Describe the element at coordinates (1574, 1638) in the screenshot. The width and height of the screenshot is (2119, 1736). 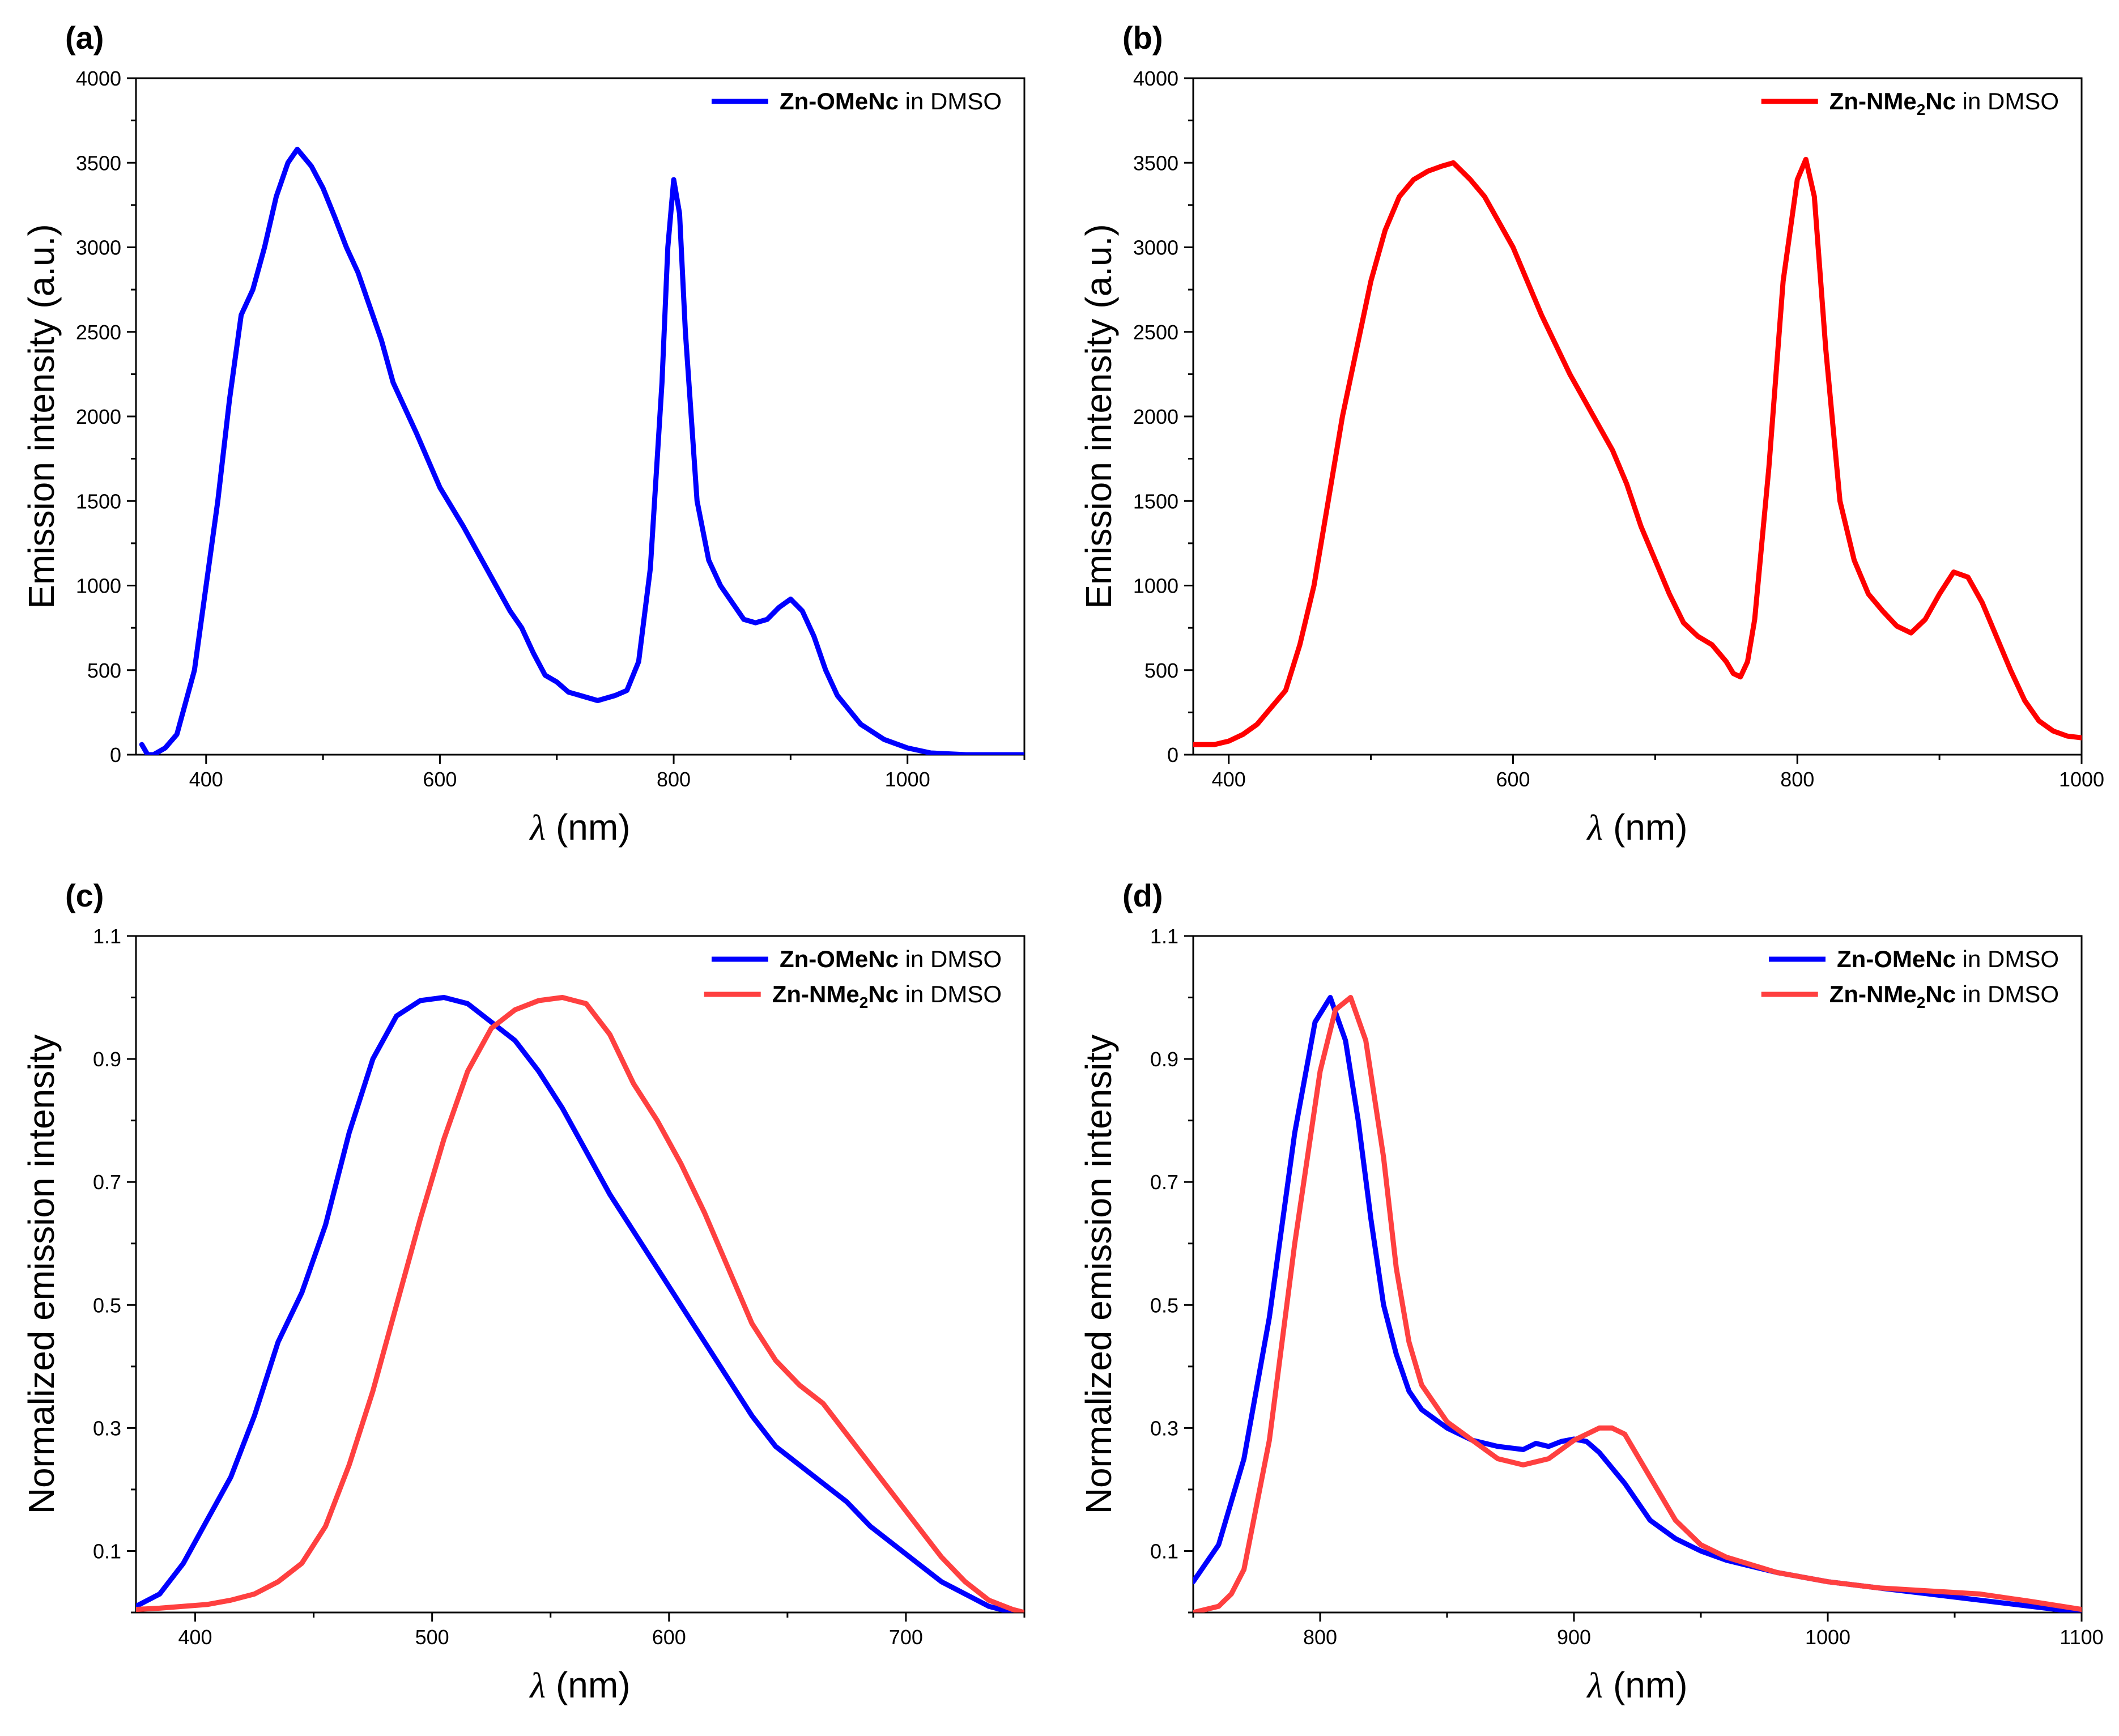
I see `x-tick-label: 900` at that location.